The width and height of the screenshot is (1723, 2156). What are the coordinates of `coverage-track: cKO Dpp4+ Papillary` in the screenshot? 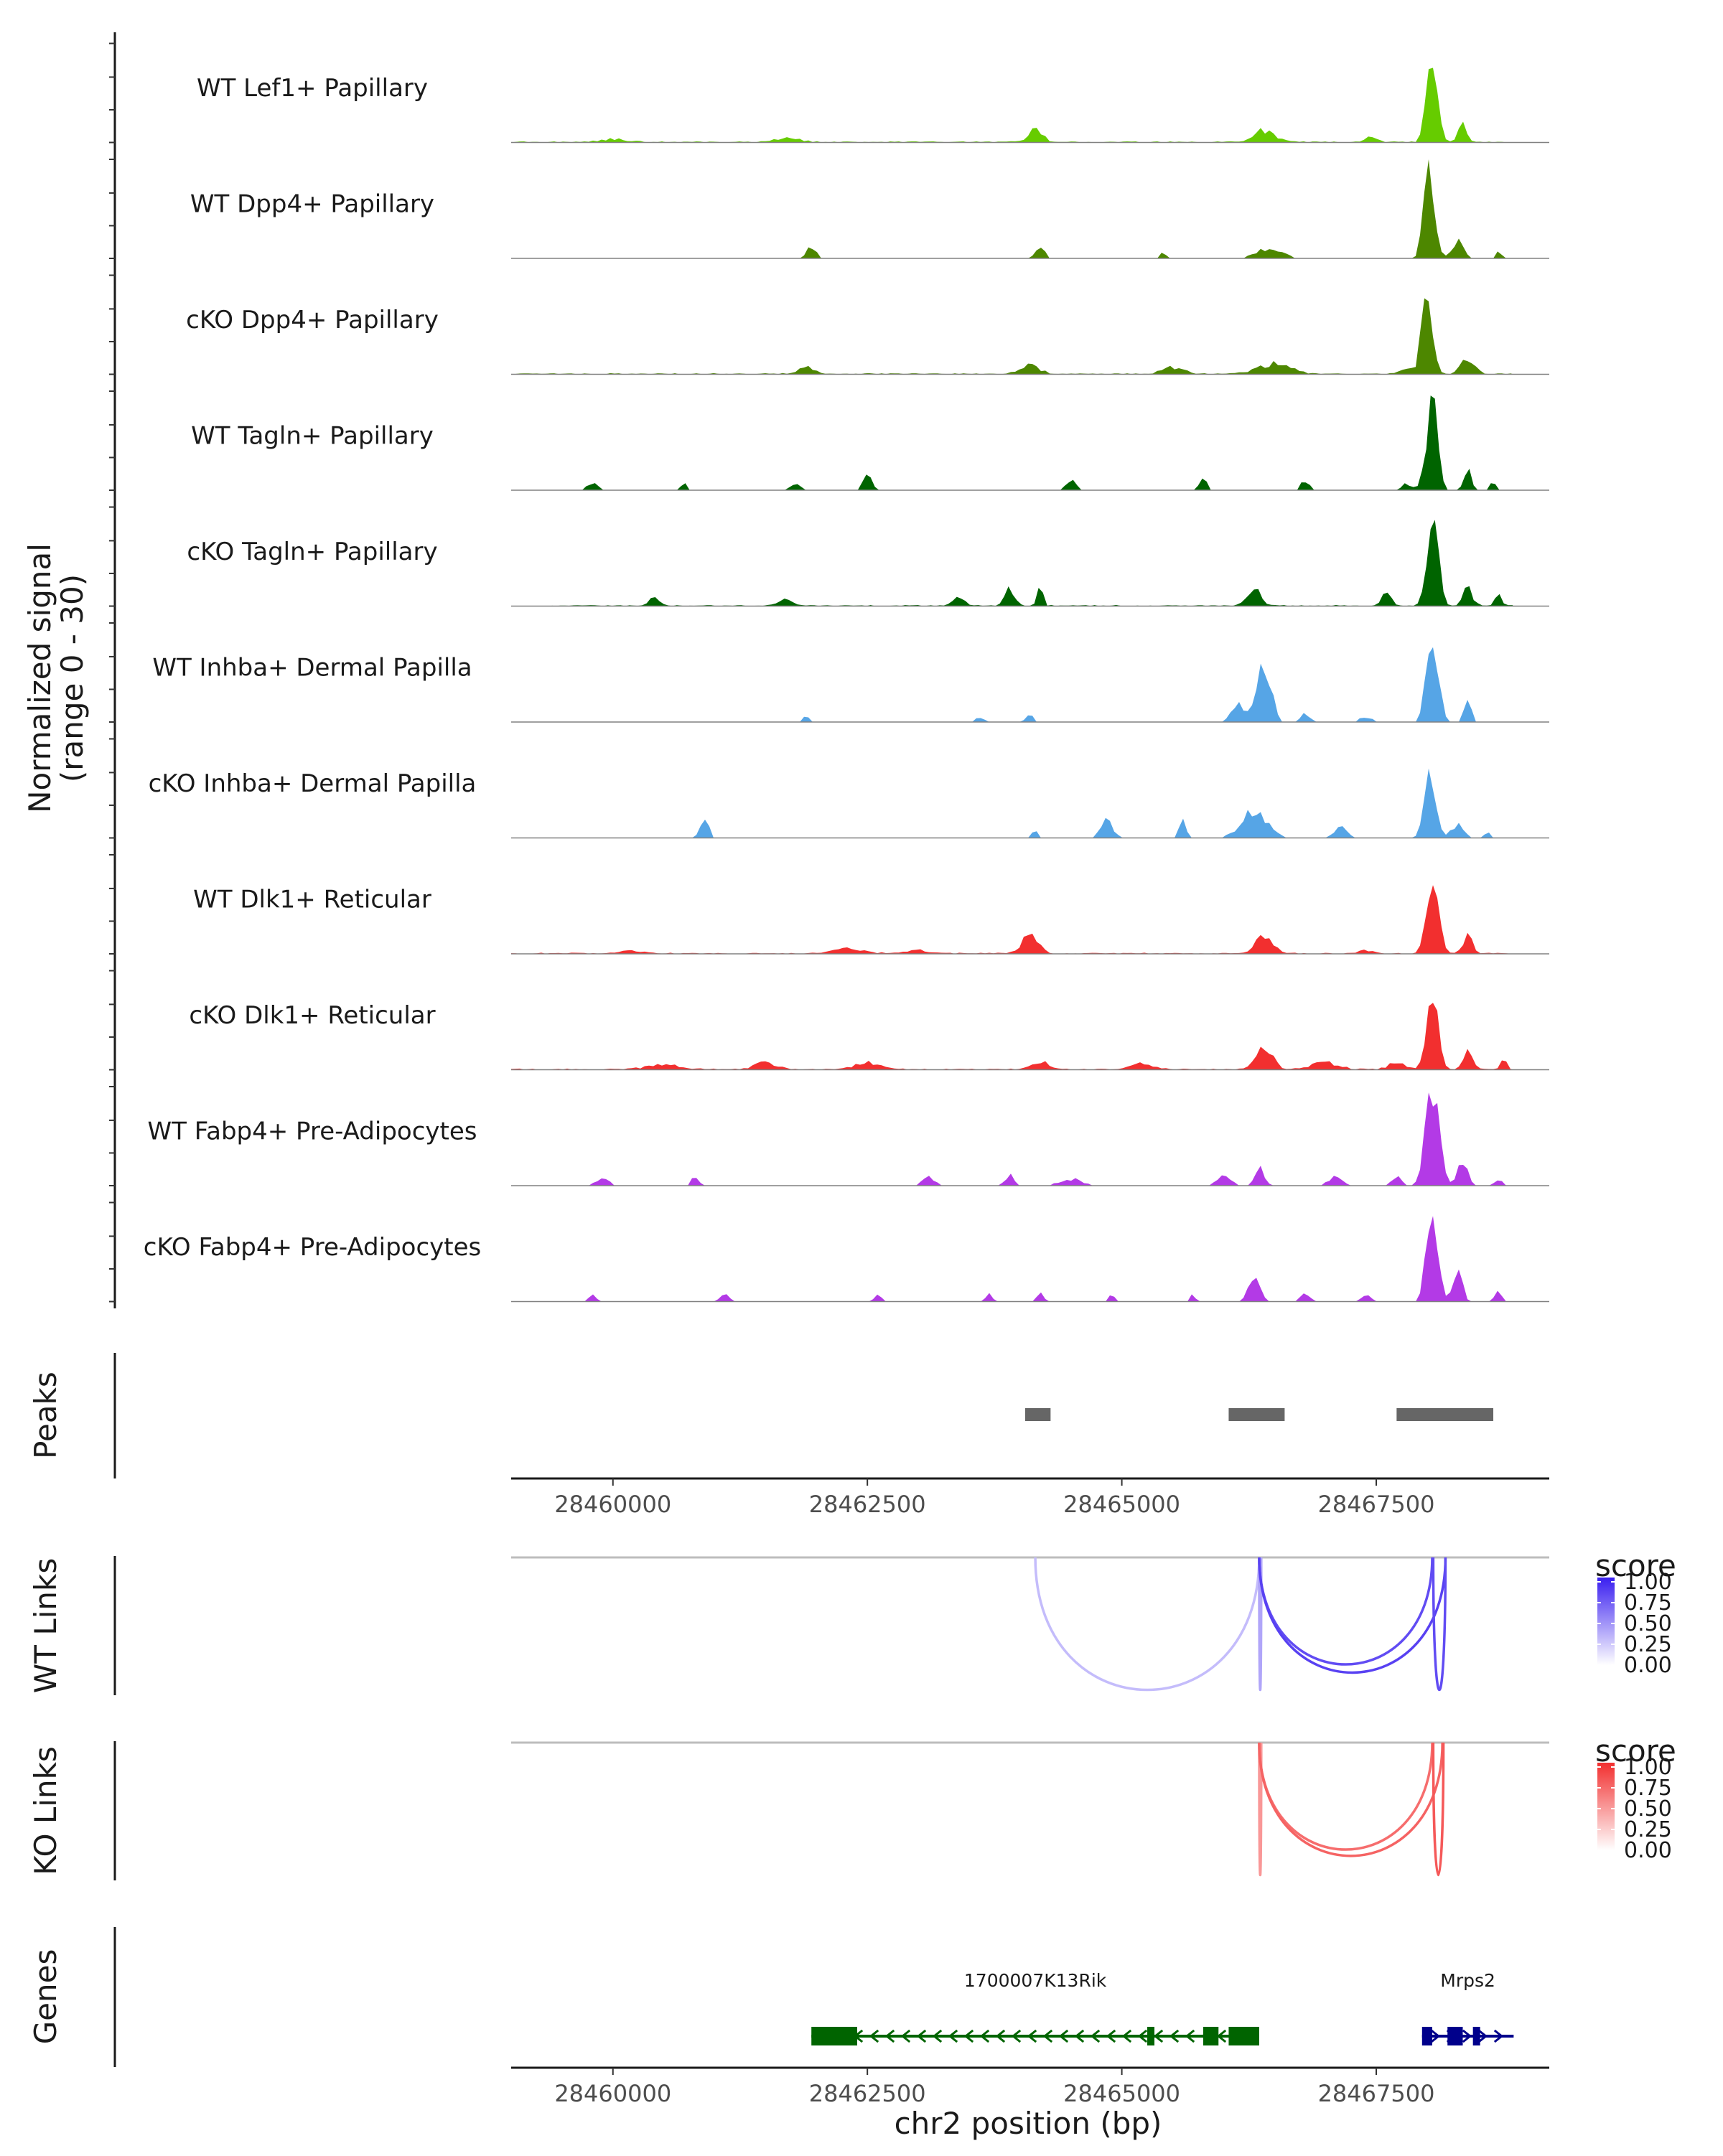 It's located at (867, 336).